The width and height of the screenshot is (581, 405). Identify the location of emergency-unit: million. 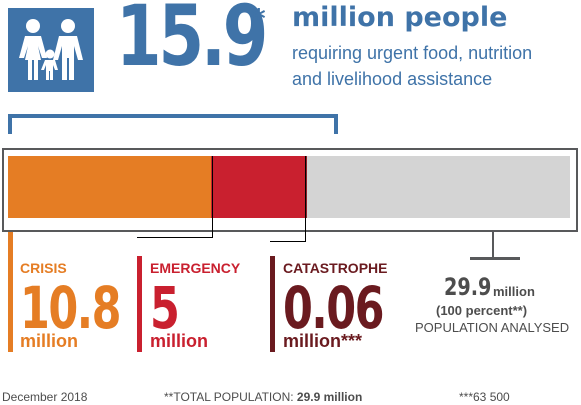
(179, 341).